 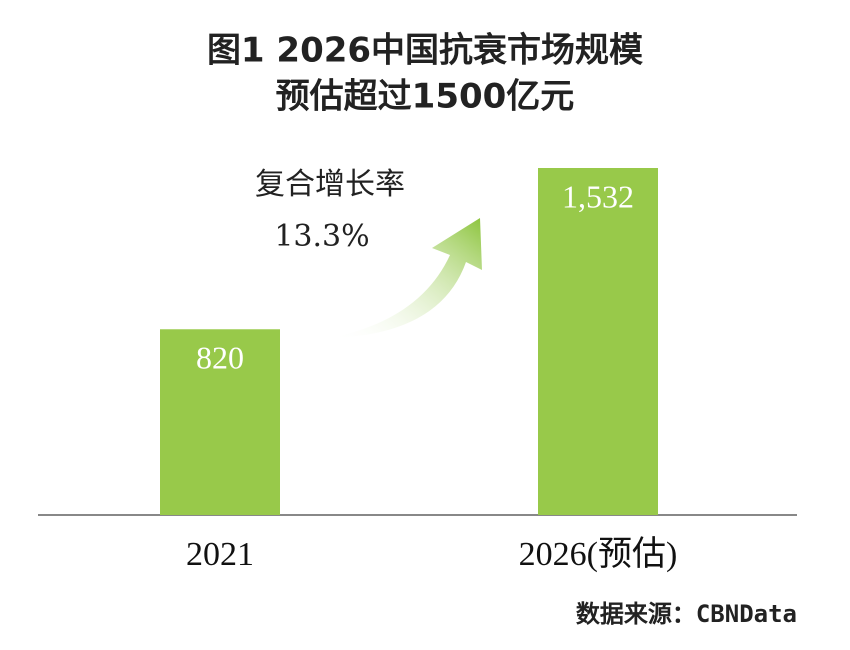 What do you see at coordinates (406, 278) in the screenshot?
I see `growth-arrow` at bounding box center [406, 278].